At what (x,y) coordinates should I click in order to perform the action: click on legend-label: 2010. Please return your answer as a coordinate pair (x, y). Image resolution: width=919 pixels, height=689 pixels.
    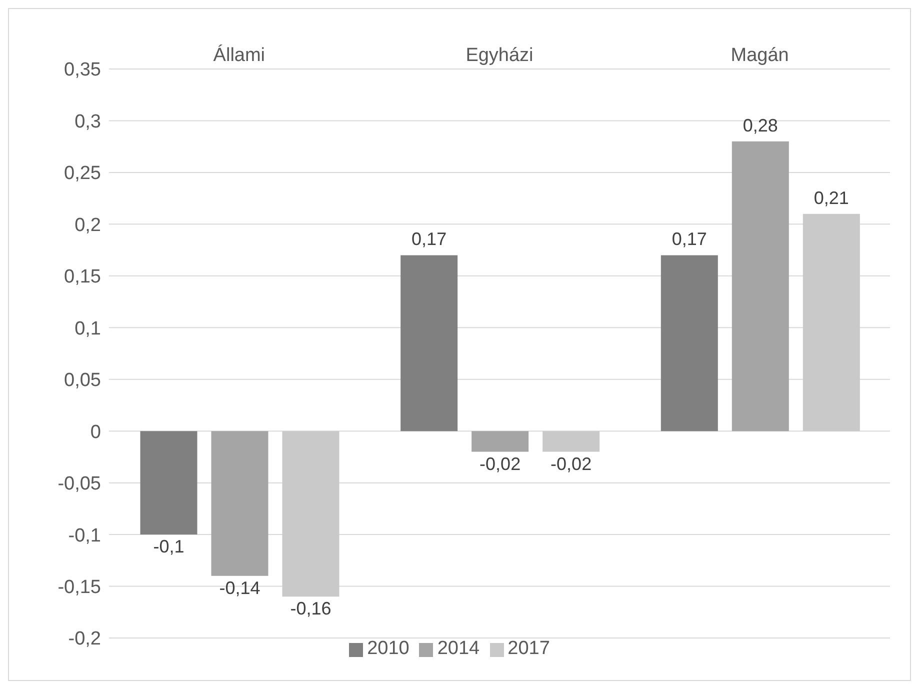
    Looking at the image, I should click on (388, 648).